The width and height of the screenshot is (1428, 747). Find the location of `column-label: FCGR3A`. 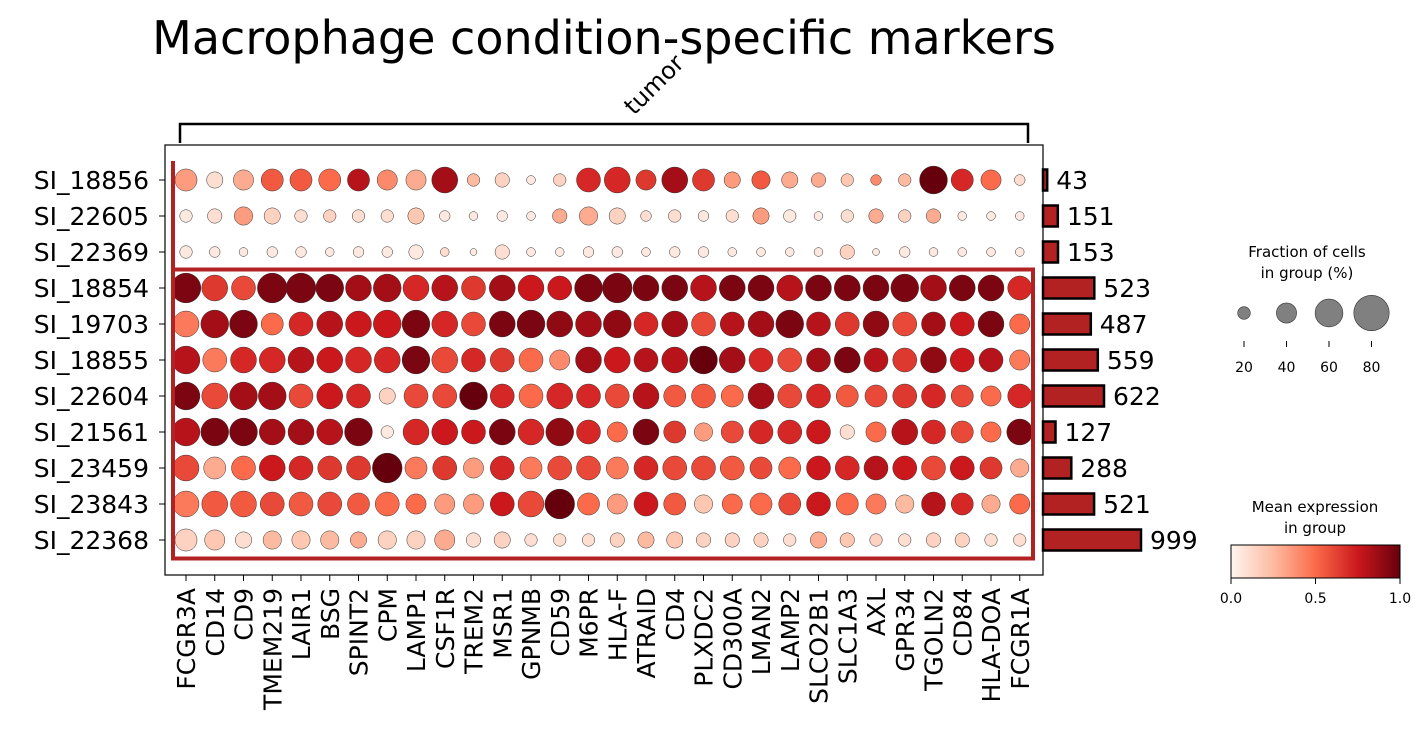

column-label: FCGR3A is located at coordinates (186, 639).